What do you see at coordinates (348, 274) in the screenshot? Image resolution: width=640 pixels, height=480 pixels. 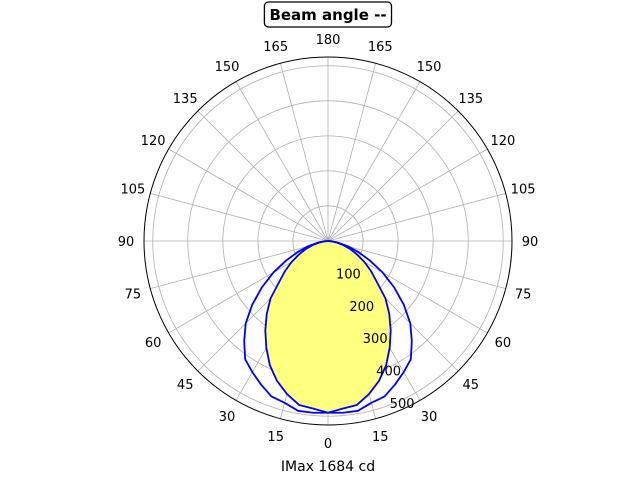 I see `radial-tick-label: 100` at bounding box center [348, 274].